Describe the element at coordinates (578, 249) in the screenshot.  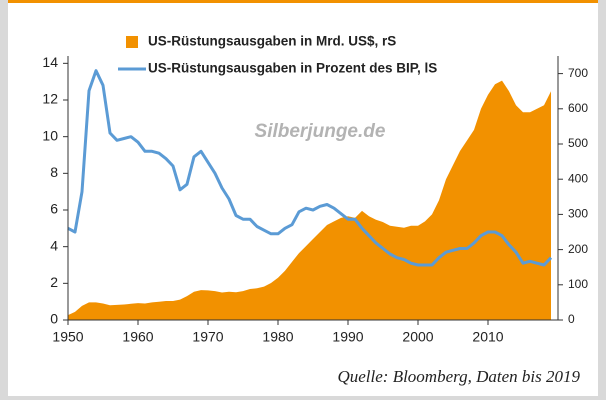
I see `y2-tick-label: 200` at that location.